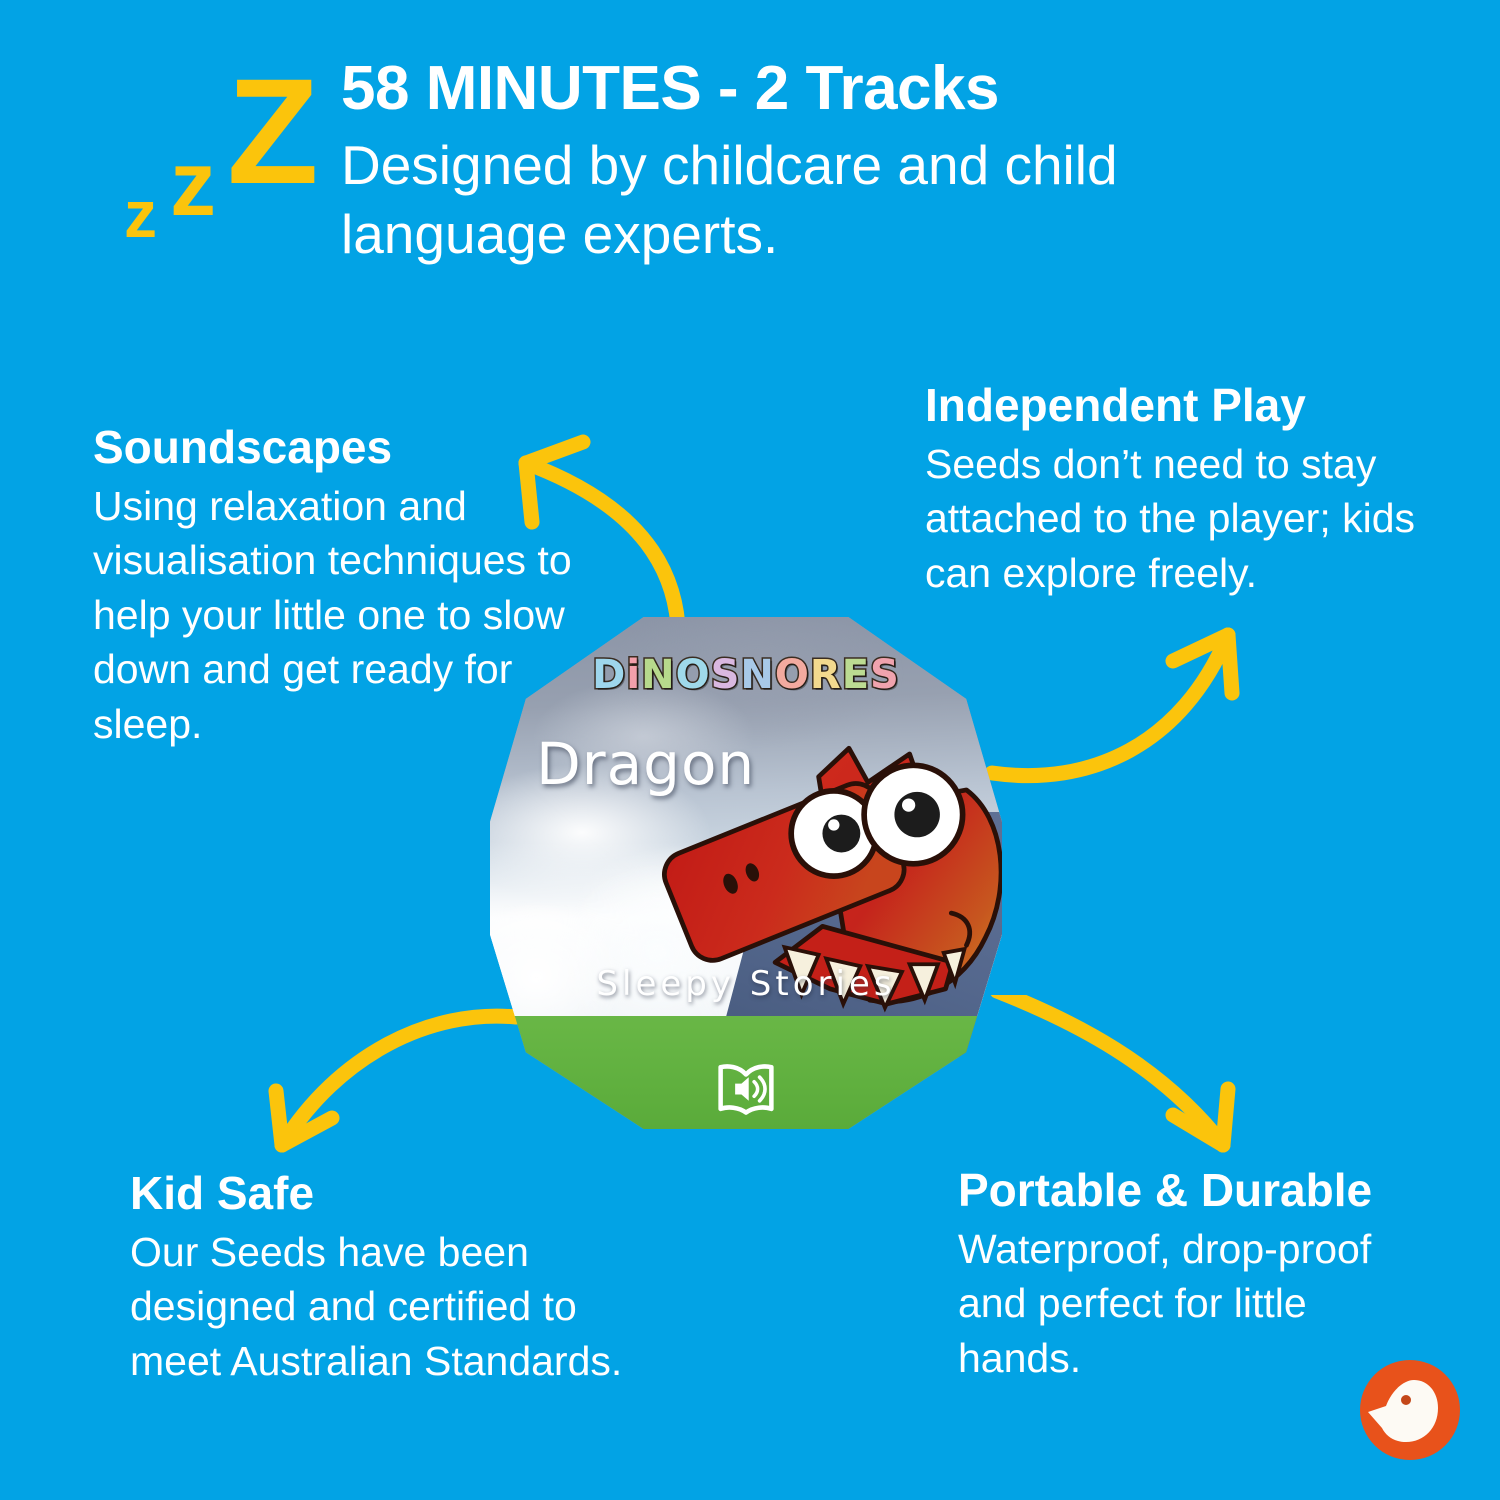 Image resolution: width=1500 pixels, height=1500 pixels. What do you see at coordinates (193, 184) in the screenshot?
I see `zzz-letter-medium: z` at bounding box center [193, 184].